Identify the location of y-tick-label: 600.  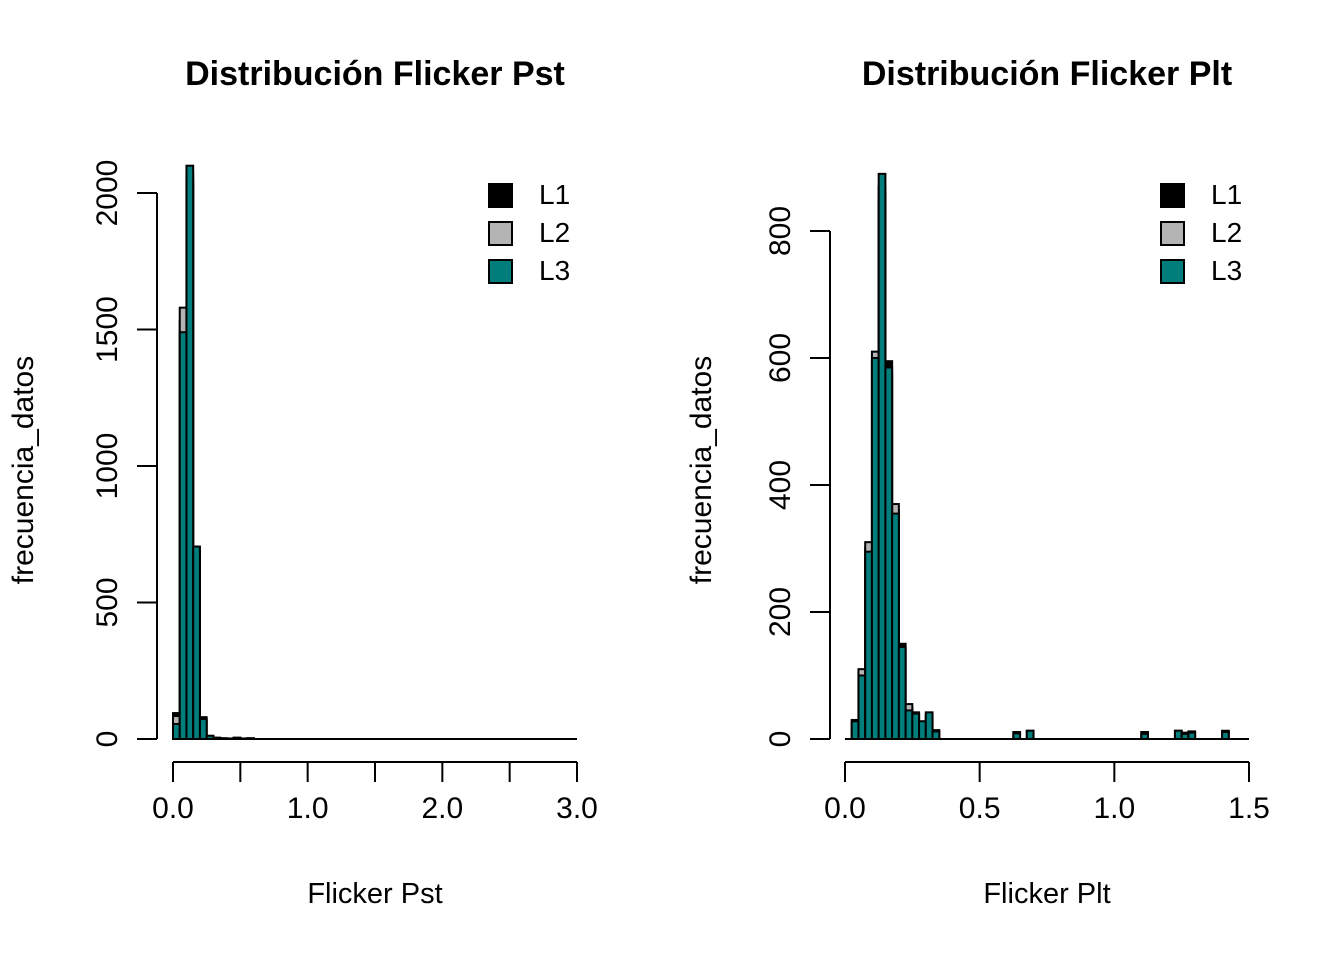
(780, 358).